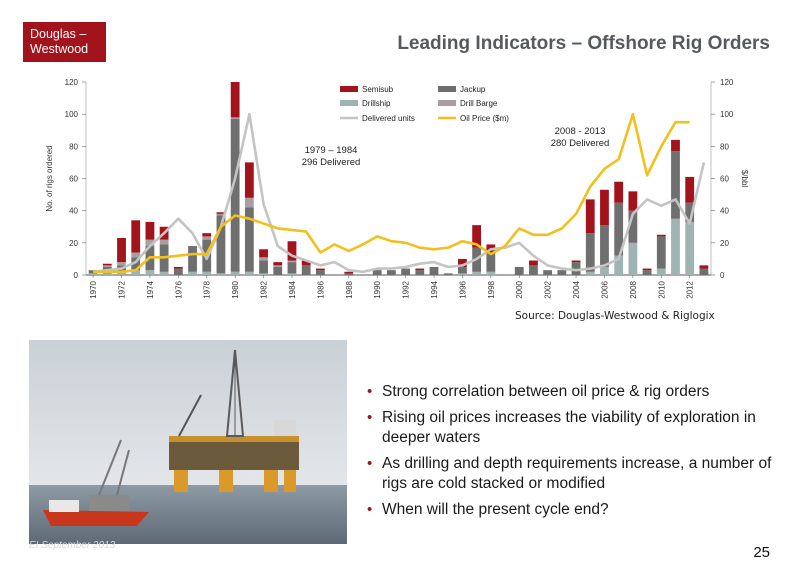 Image resolution: width=800 pixels, height=566 pixels. I want to click on x-tick-label: 1970, so click(93, 289).